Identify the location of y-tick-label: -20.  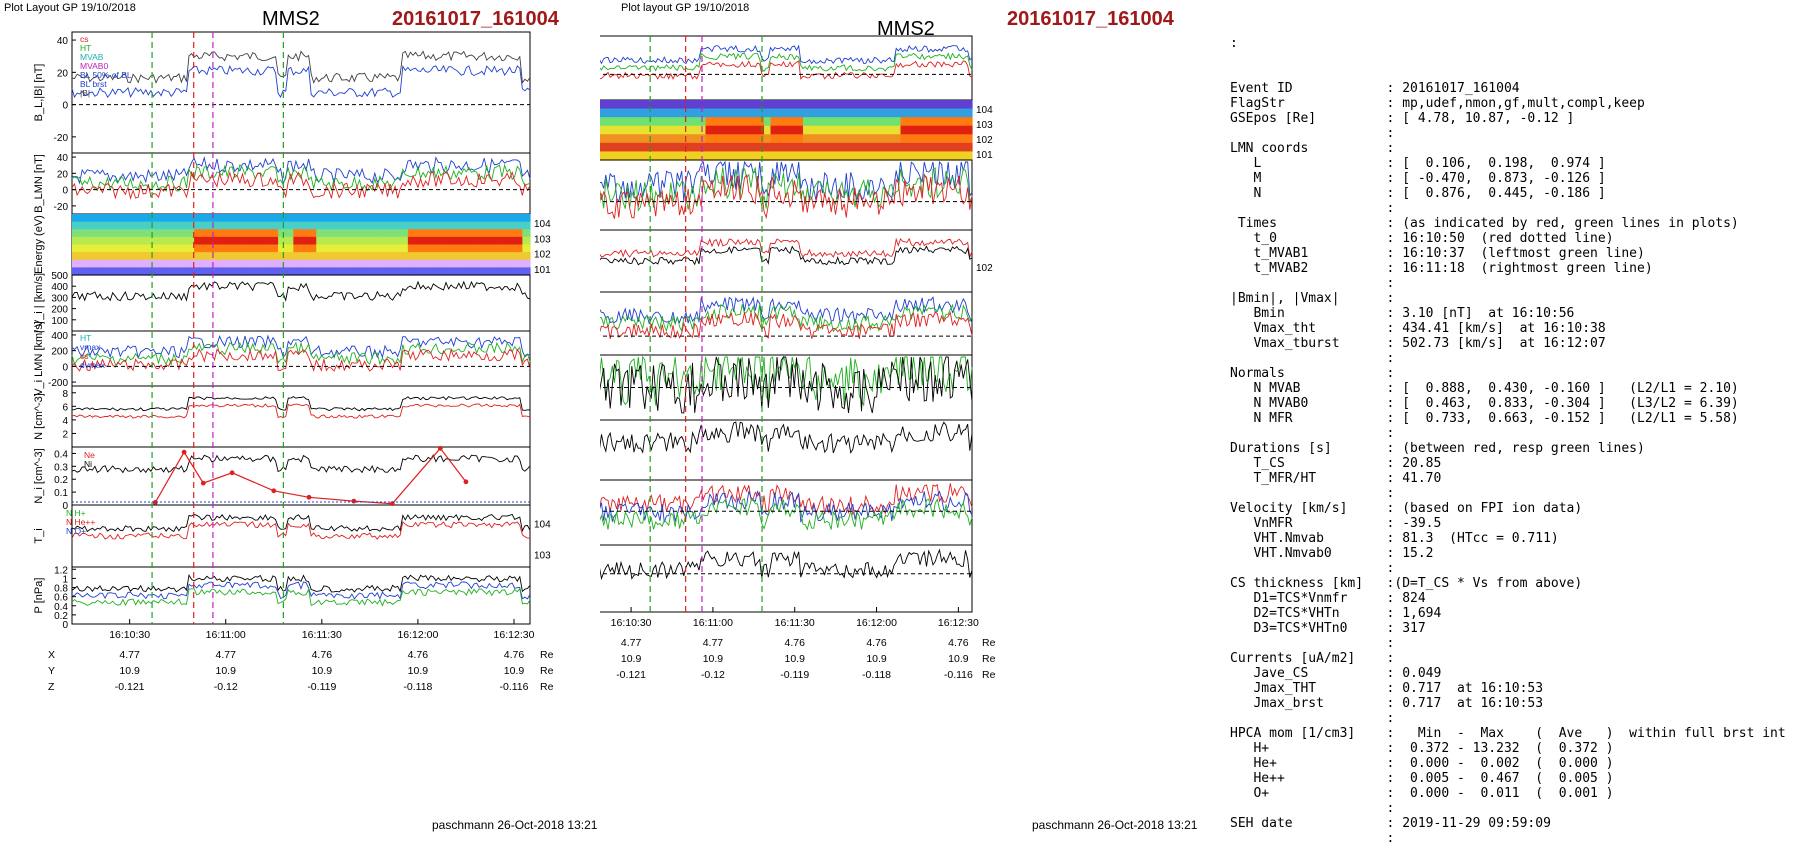
(61, 138).